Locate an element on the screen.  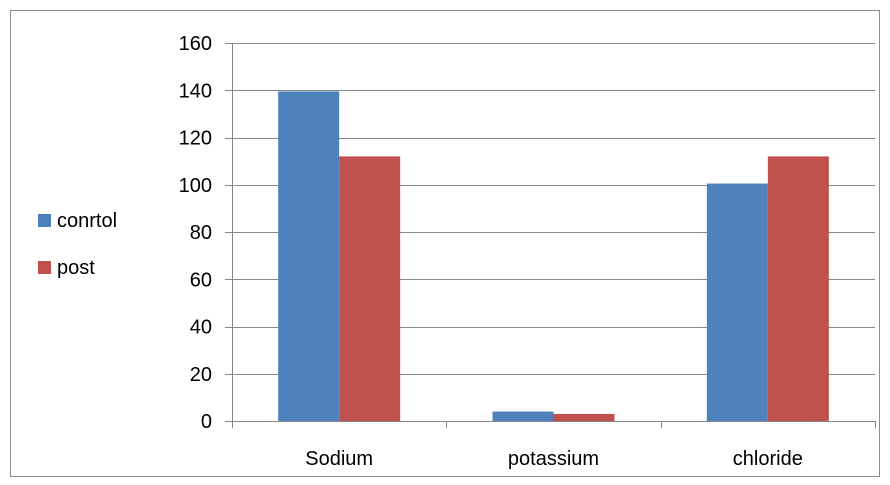
bar-sodium-post is located at coordinates (370, 288).